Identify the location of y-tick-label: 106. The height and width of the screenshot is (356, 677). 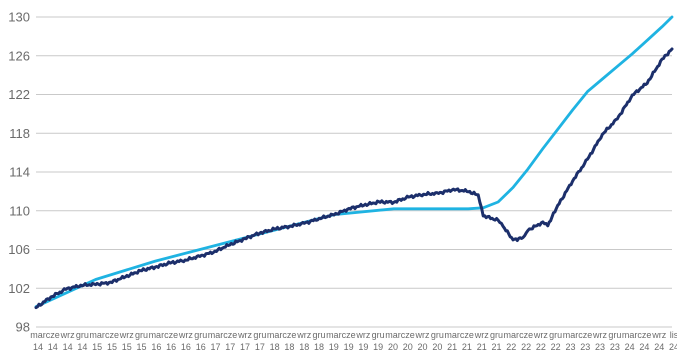
(19, 249).